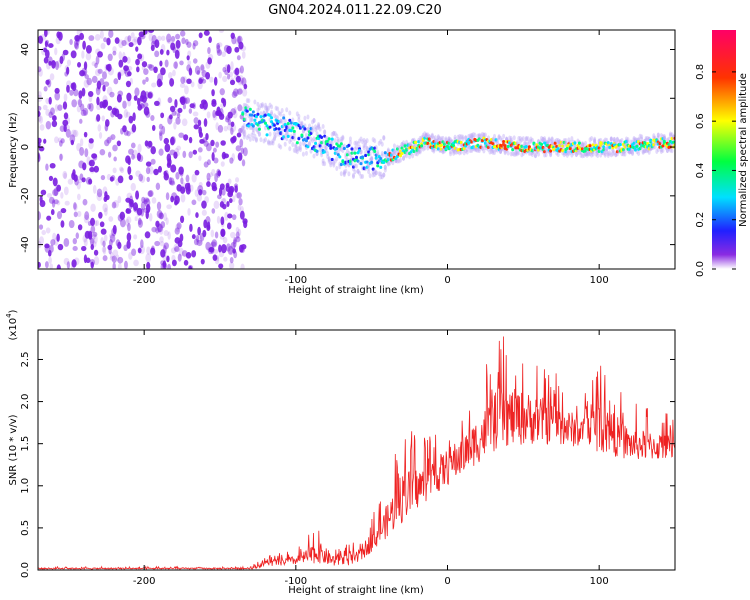  What do you see at coordinates (25, 444) in the screenshot?
I see `y-tick-label: 1.5` at bounding box center [25, 444].